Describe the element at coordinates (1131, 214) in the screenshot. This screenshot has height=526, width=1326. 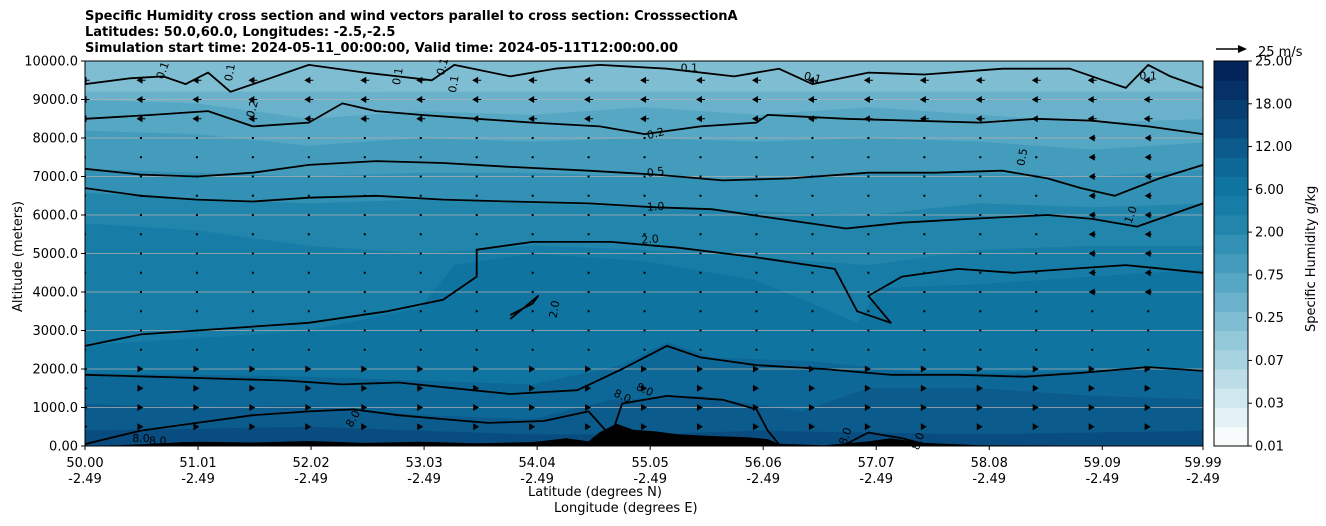
I see `contour-label-14: 1.0` at that location.